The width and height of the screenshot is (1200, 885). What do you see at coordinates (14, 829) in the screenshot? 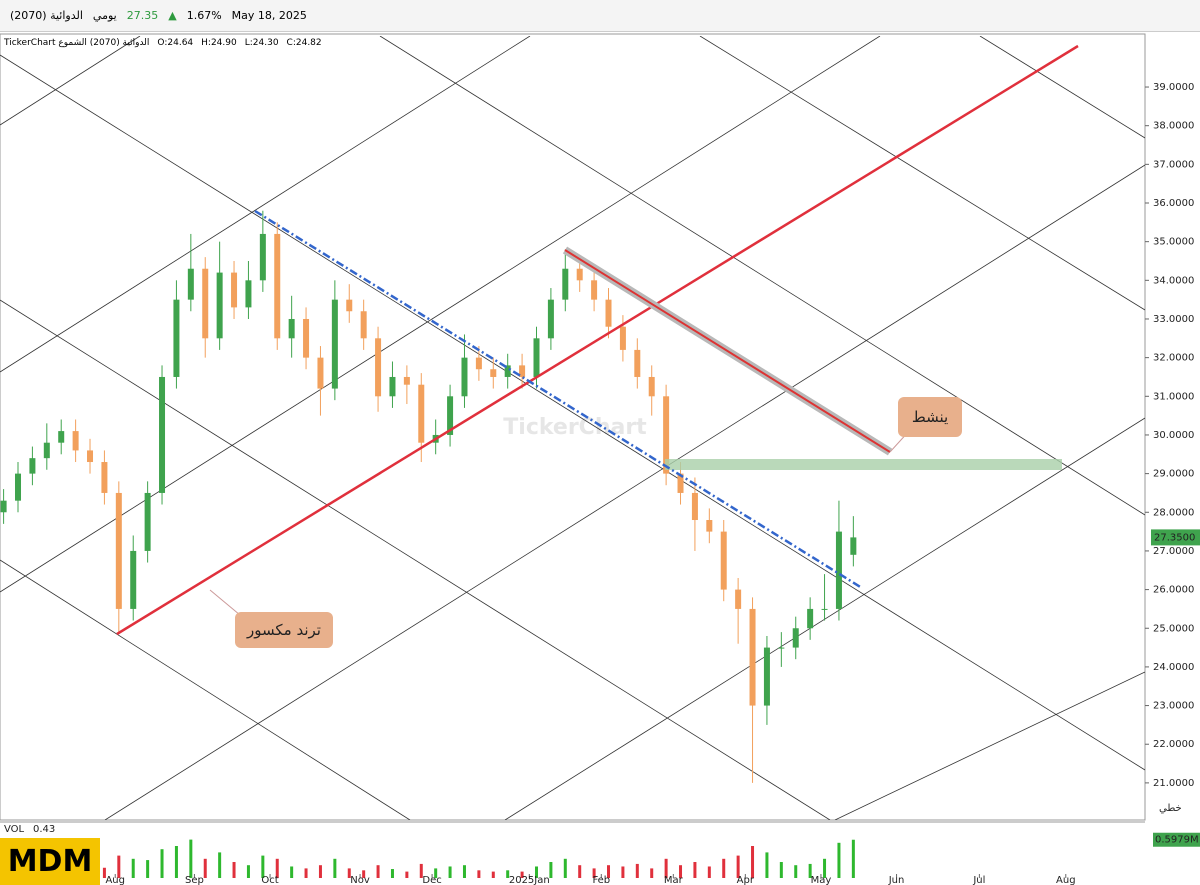
I see `volume-title: VOL` at bounding box center [14, 829].